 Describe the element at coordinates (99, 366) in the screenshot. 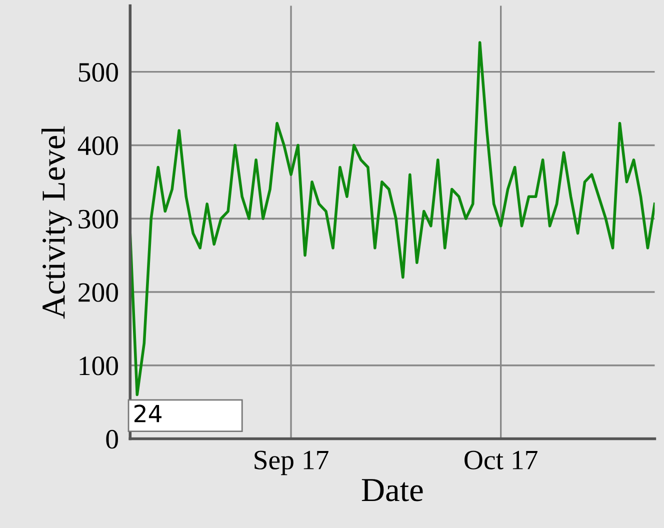

I see `y-tick-label: 100` at that location.